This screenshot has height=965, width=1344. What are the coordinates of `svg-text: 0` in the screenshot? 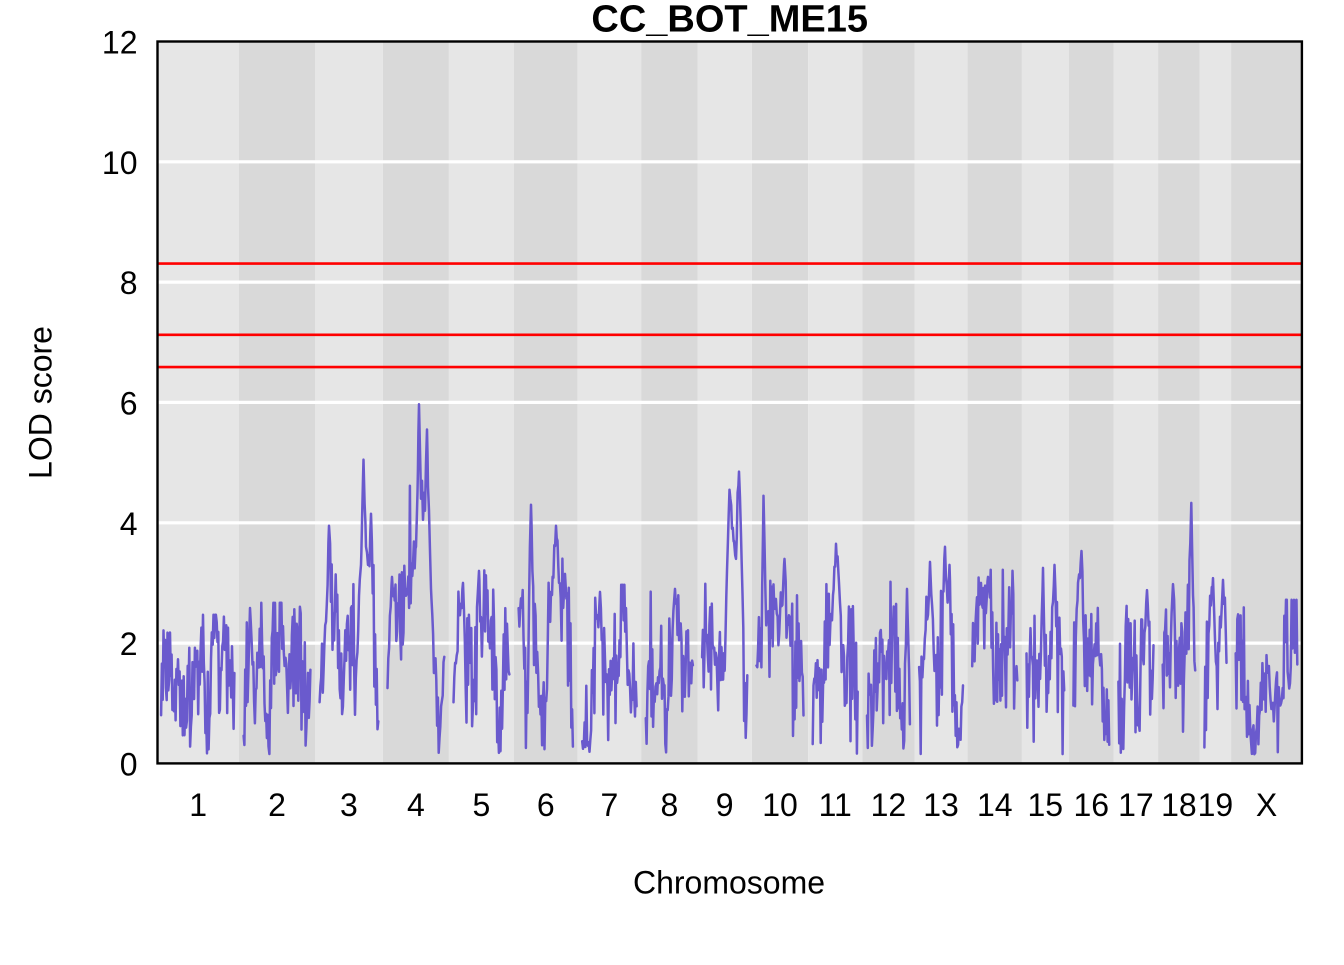 It's located at (129, 764).